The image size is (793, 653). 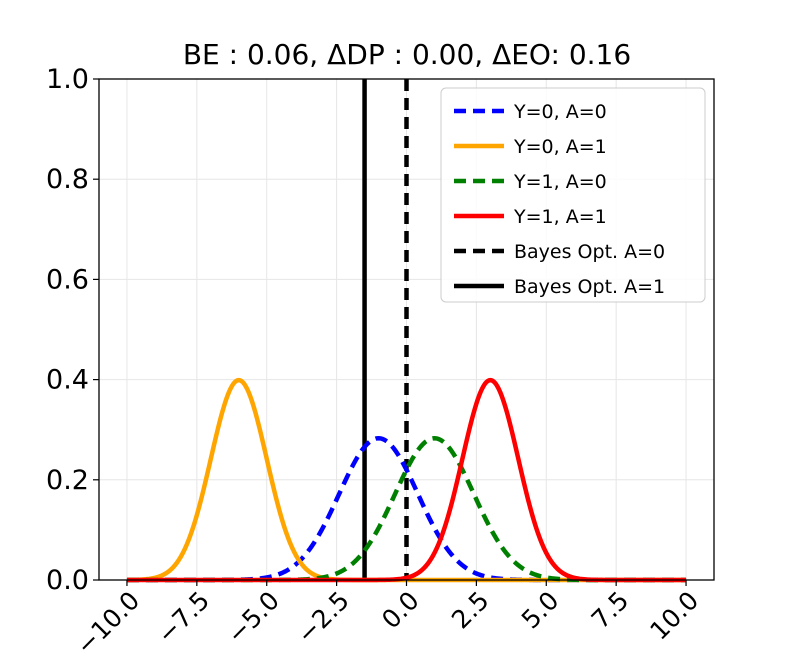 I want to click on x-tick-label: −2.5, so click(x=322, y=617).